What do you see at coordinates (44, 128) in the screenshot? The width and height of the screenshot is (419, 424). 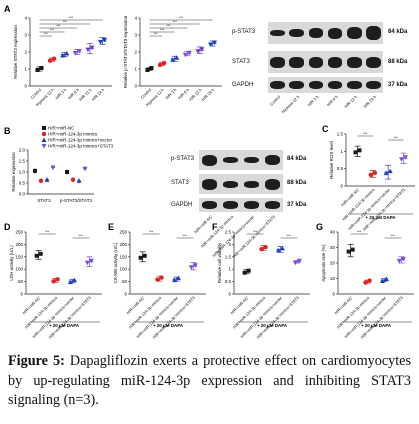 I see `legend-marker` at bounding box center [44, 128].